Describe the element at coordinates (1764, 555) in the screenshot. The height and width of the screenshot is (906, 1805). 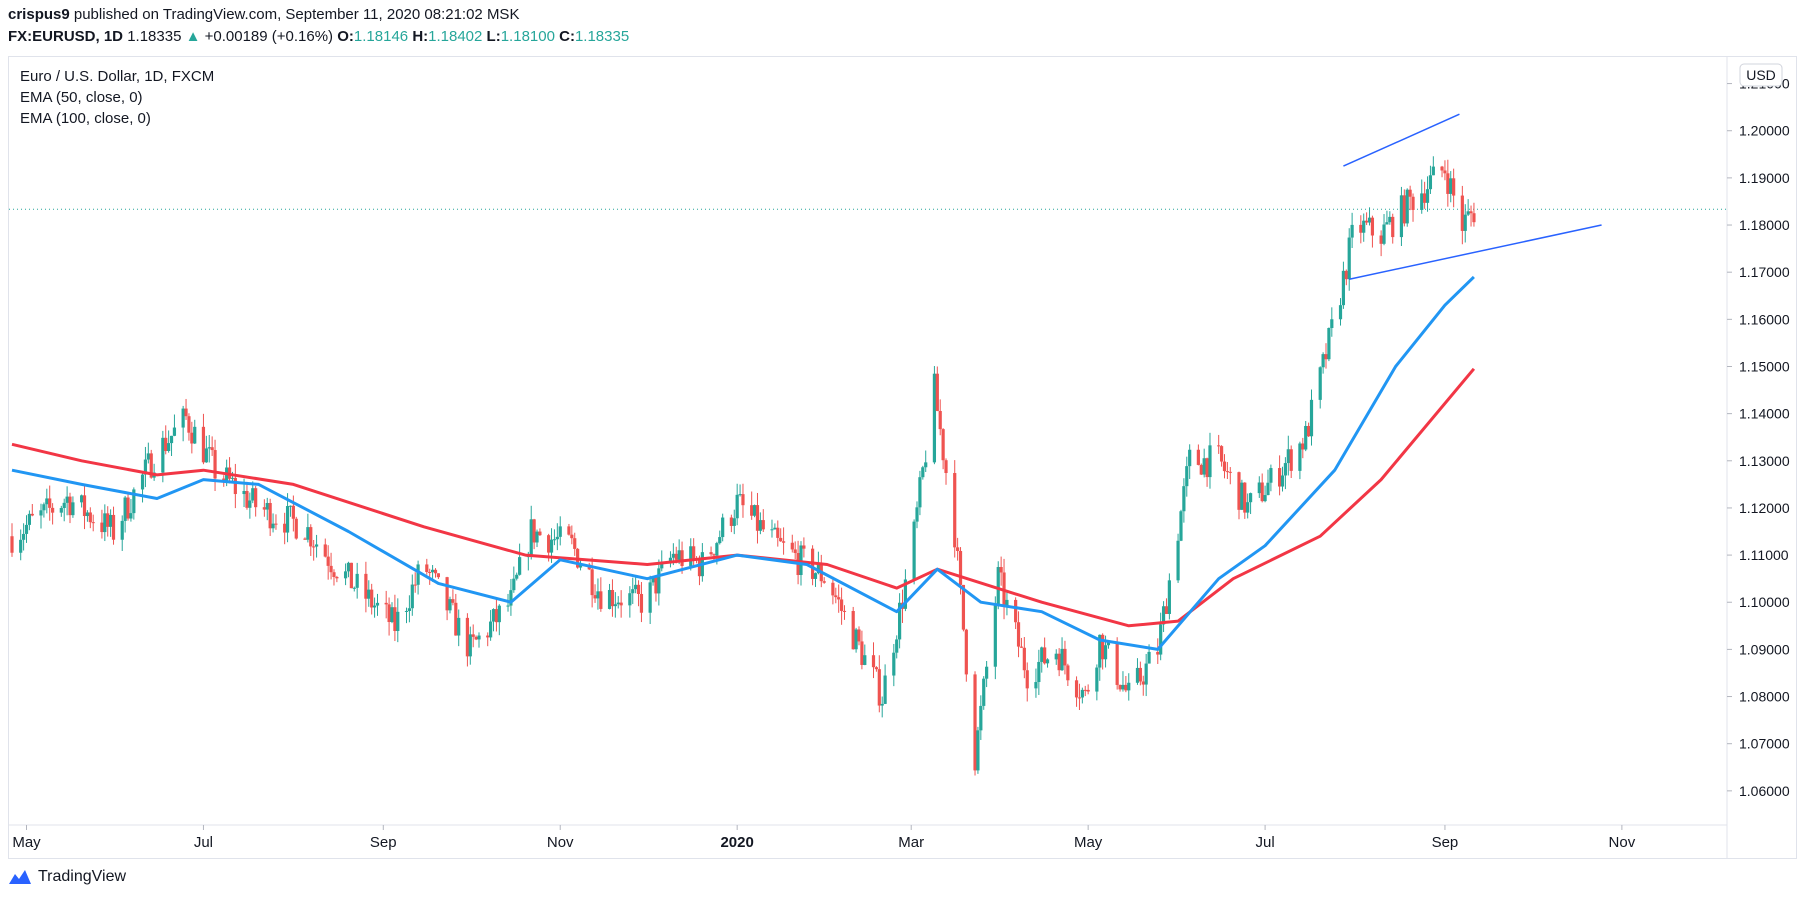
I see `y-tick-label: 1.11000` at that location.